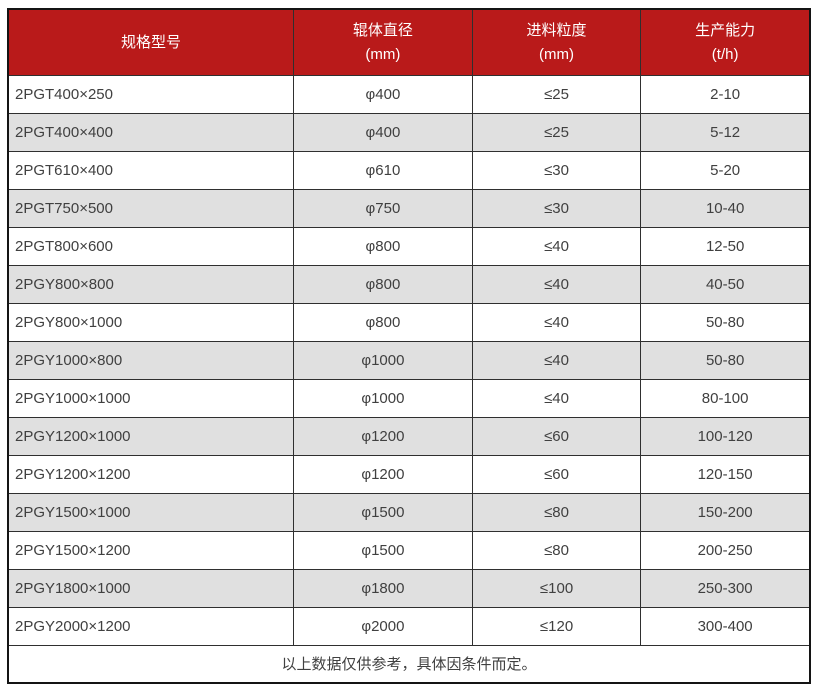 This screenshot has width=816, height=689. Describe the element at coordinates (725, 398) in the screenshot. I see `cell-capacity: 80-100` at that location.